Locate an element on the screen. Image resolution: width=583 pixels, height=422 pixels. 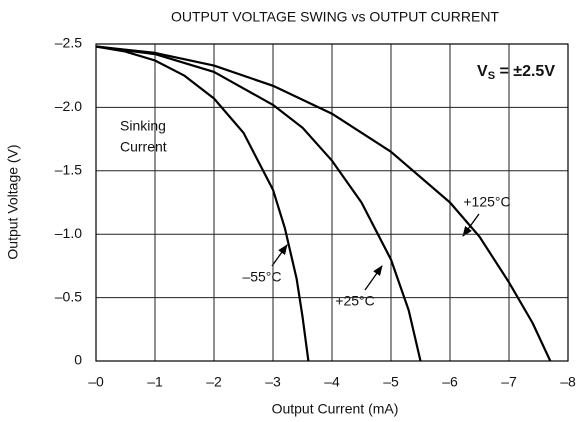
y-tick-label: 0 is located at coordinates (78, 360).